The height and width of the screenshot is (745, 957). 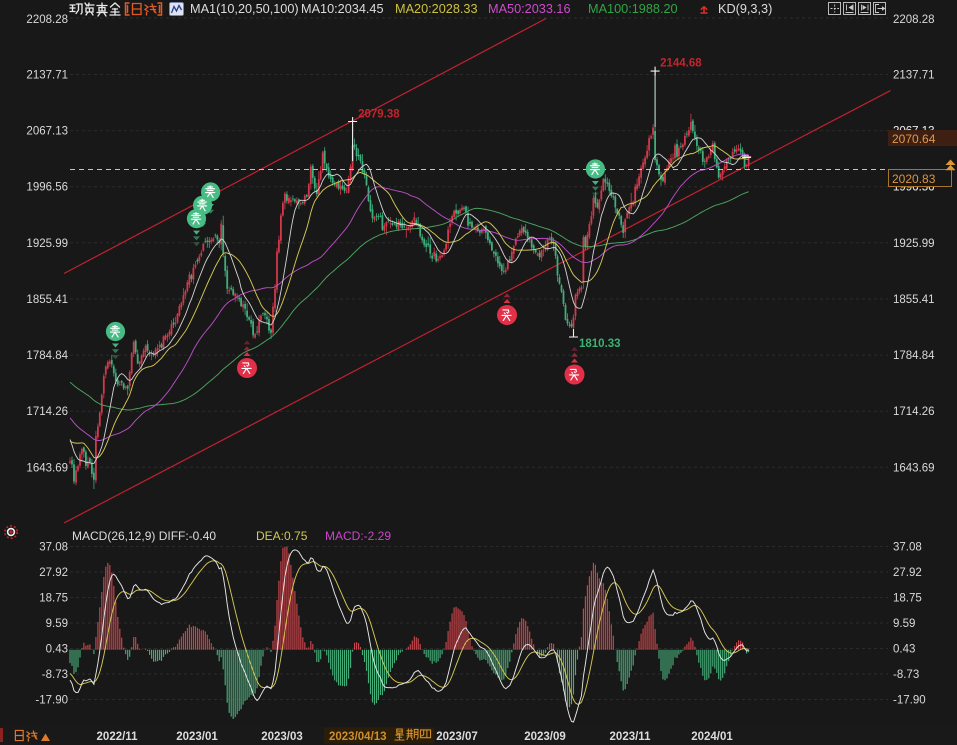 I want to click on svg-text: MA10:2034.45, so click(x=342, y=9).